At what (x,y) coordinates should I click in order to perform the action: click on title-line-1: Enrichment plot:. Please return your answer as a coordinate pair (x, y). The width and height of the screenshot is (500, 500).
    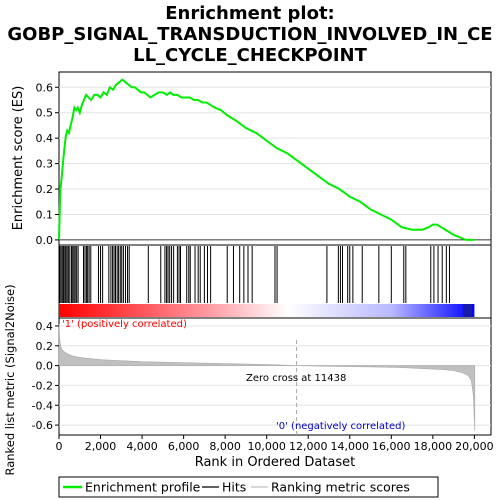
    Looking at the image, I should click on (250, 13).